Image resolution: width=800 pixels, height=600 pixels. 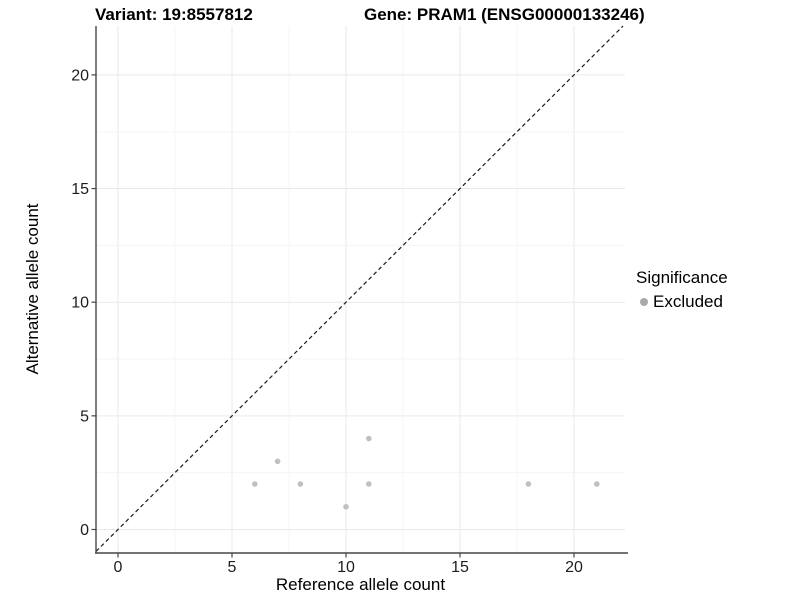 I want to click on y-tick-label: 0, so click(x=84, y=530).